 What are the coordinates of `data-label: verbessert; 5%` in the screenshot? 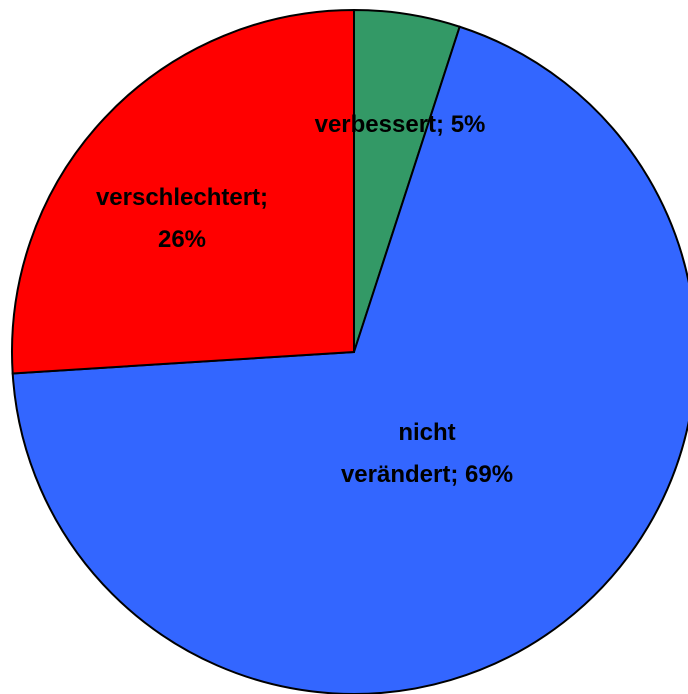 It's located at (400, 124).